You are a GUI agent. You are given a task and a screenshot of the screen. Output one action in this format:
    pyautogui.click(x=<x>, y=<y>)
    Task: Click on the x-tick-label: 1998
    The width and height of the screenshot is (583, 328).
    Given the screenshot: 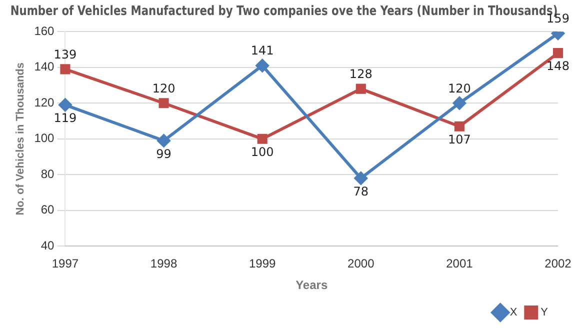 What is the action you would take?
    pyautogui.click(x=164, y=263)
    